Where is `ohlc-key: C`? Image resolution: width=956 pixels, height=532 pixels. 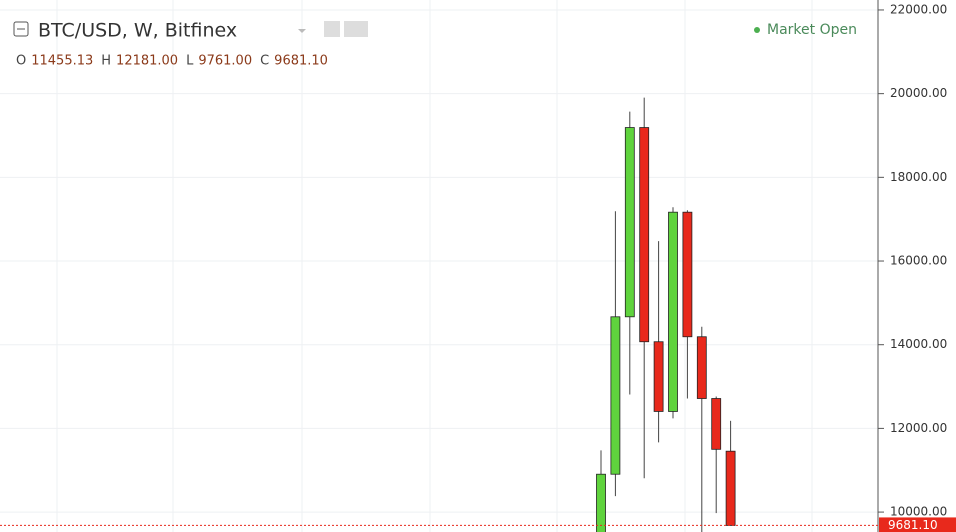
ohlc-key: C is located at coordinates (264, 61).